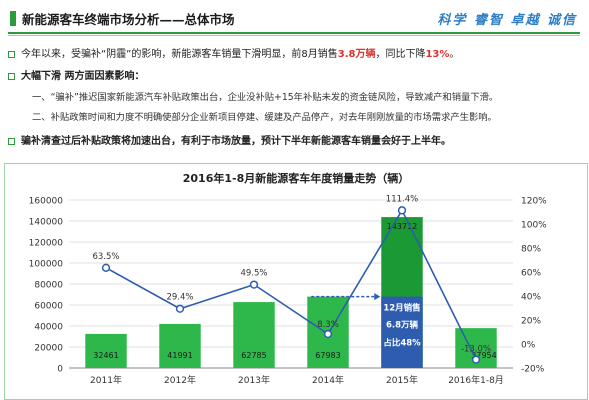 The image size is (589, 400). What do you see at coordinates (106, 380) in the screenshot?
I see `x-tick-label: 2011年` at bounding box center [106, 380].